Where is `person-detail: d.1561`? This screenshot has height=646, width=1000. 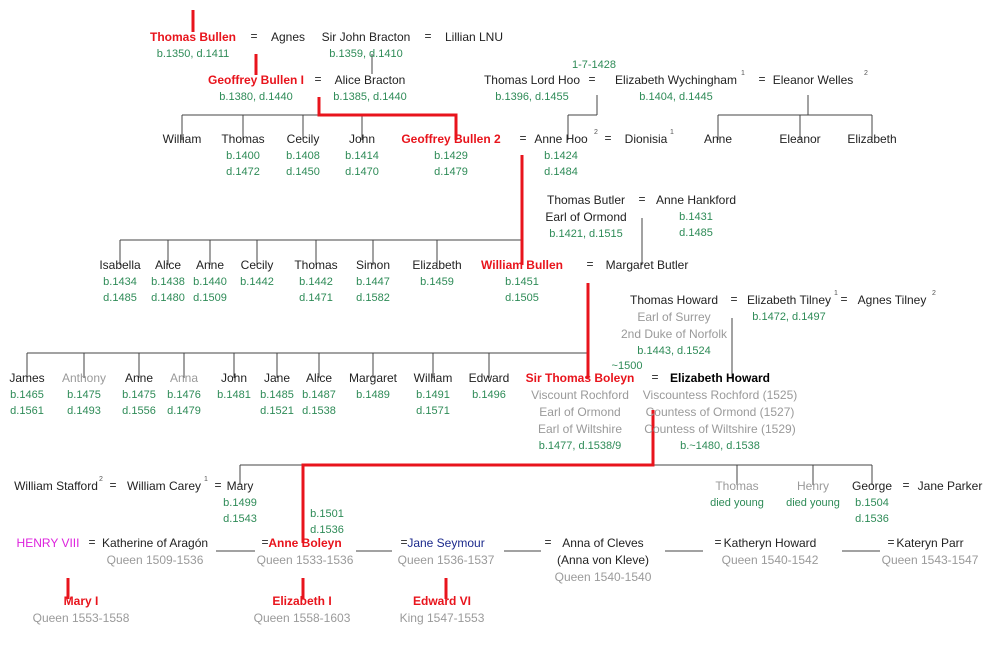
person-detail: d.1561 is located at coordinates (27, 411).